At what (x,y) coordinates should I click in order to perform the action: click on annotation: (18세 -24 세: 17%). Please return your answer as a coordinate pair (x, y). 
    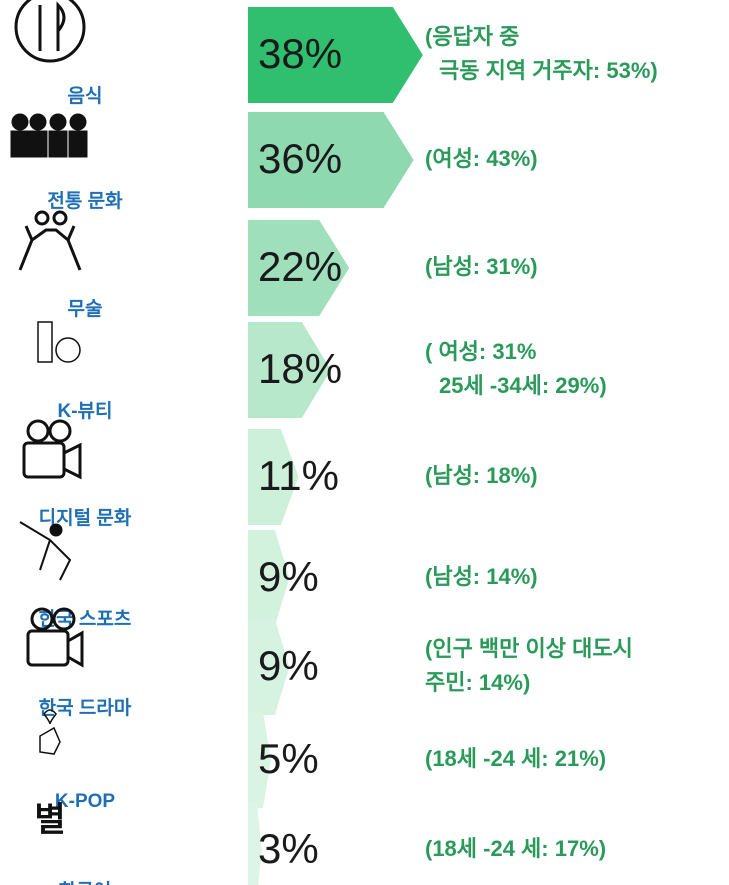
    Looking at the image, I should click on (515, 848).